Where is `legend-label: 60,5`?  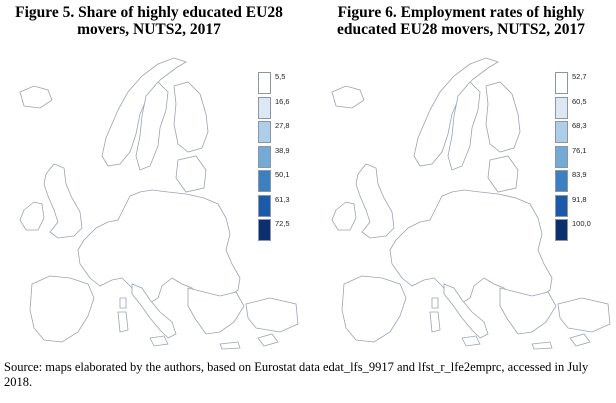
legend-label: 60,5 is located at coordinates (579, 101).